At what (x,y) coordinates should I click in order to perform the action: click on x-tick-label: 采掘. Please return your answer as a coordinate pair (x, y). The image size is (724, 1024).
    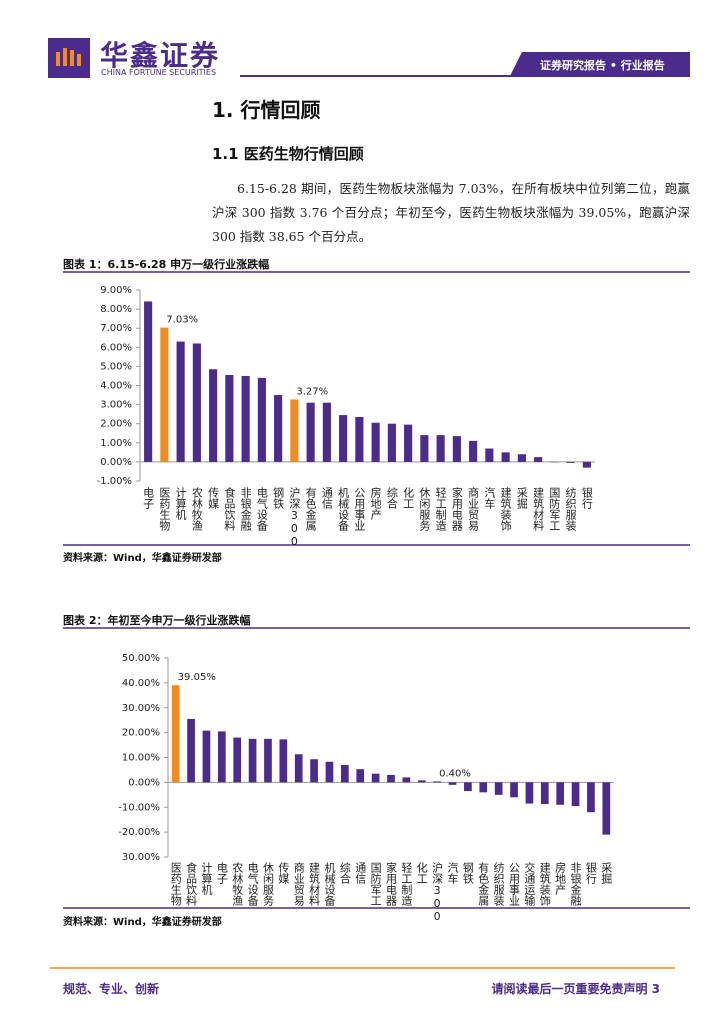
    Looking at the image, I should click on (606, 873).